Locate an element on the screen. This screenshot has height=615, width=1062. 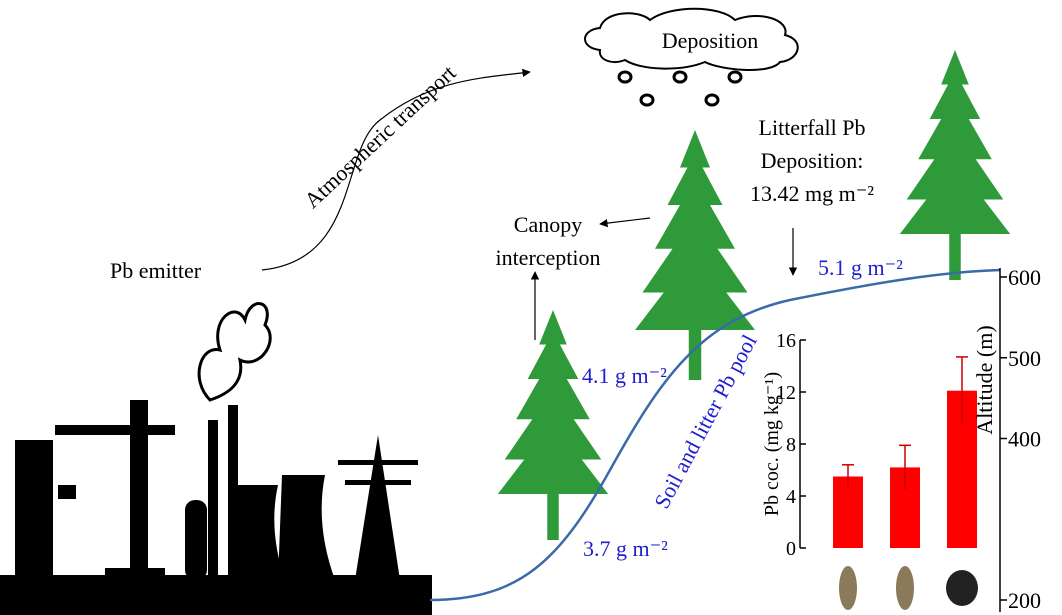
y-axis-label: Pb coc. (mg kg⁻¹) is located at coordinates (772, 444).